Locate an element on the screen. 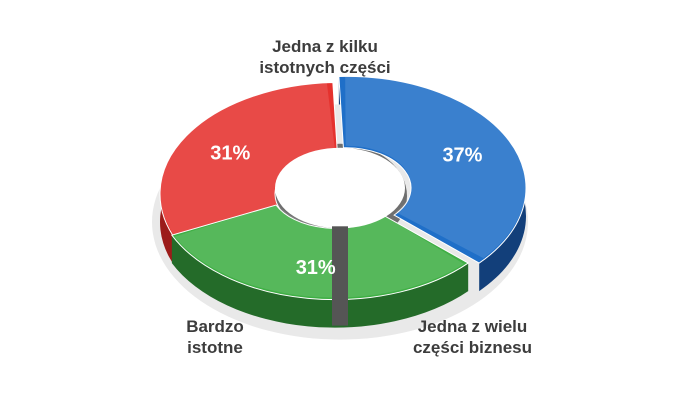  donut-hole is located at coordinates (340, 188).